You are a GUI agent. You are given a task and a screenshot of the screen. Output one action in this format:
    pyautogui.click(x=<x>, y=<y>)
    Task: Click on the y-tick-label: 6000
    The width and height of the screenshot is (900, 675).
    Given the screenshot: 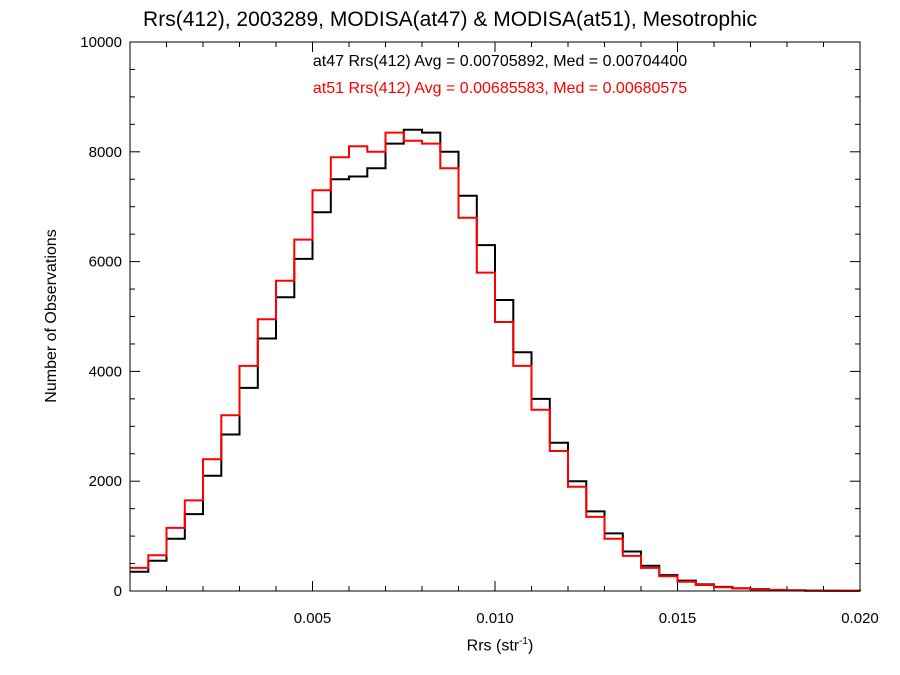 What is the action you would take?
    pyautogui.click(x=105, y=262)
    